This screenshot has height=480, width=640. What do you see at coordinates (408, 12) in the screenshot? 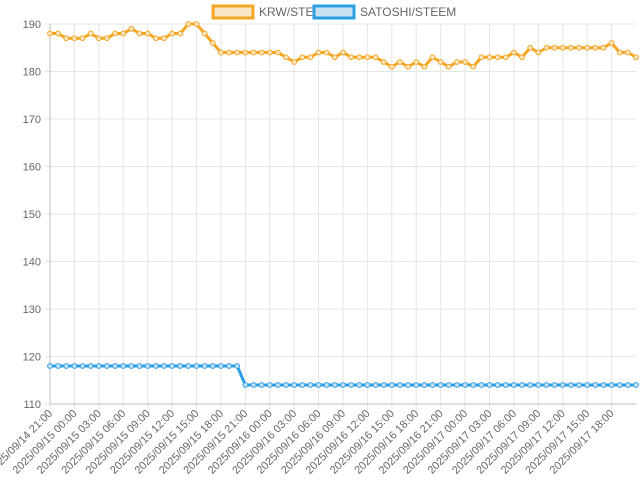
I see `legend-label: SATOSHI/STEEM` at bounding box center [408, 12].